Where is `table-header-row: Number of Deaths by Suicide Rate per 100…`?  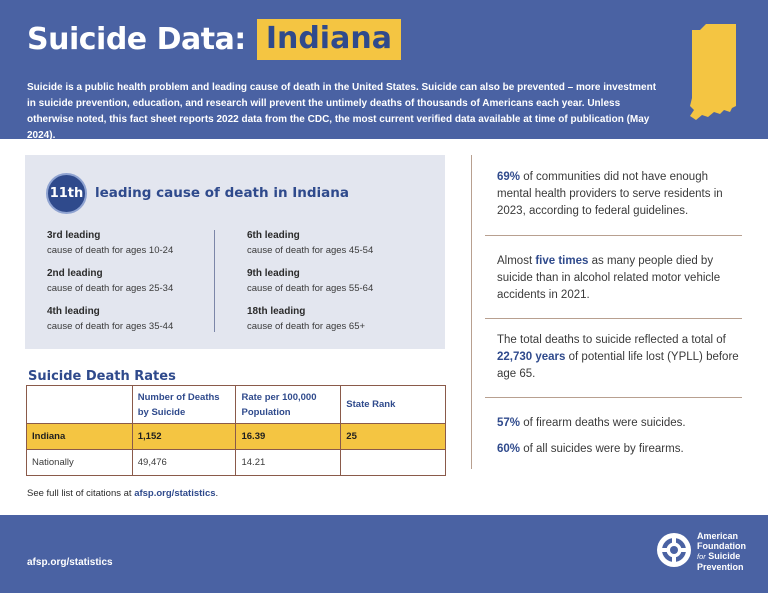
table-header-row: Number of Deaths by Suicide Rate per 100… is located at coordinates (236, 404).